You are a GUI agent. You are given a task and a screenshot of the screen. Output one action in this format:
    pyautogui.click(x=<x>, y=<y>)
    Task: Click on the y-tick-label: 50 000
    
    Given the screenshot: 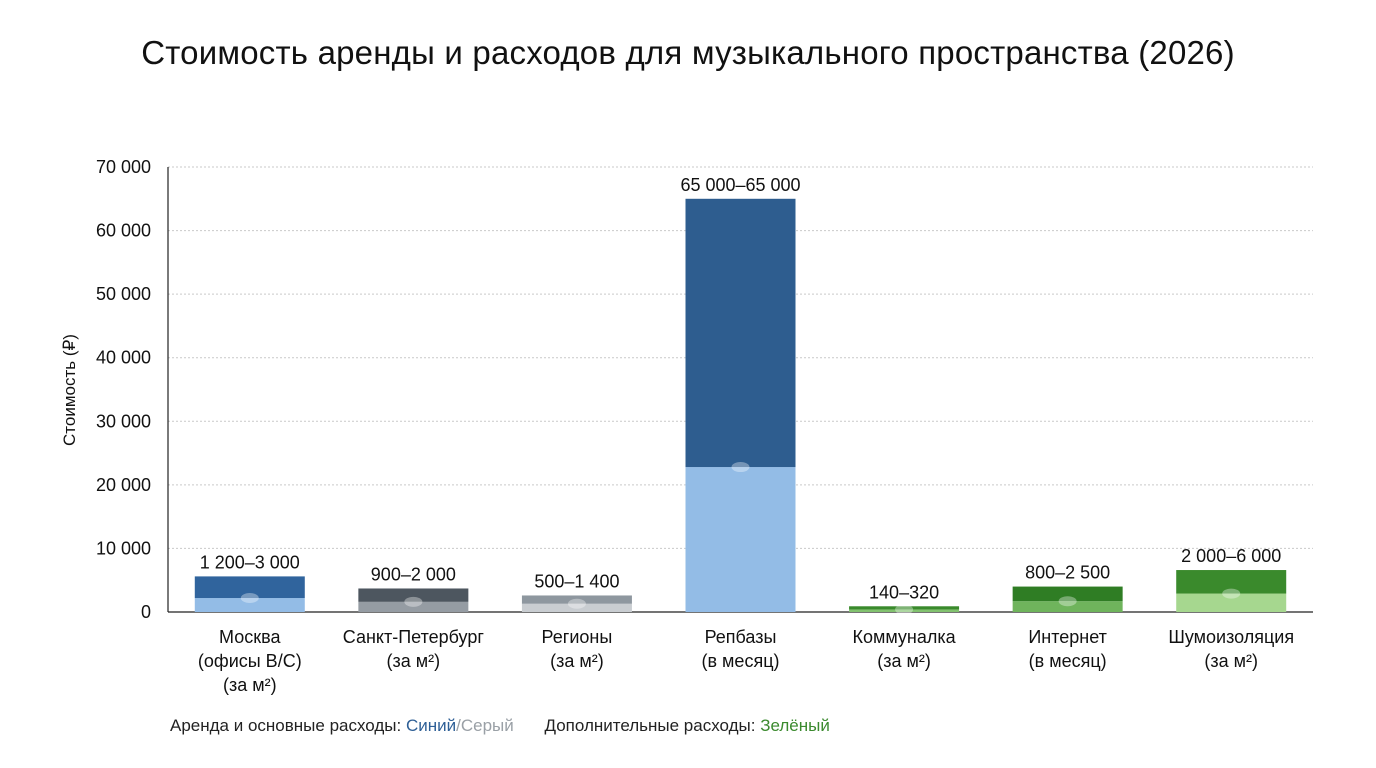 What is the action you would take?
    pyautogui.click(x=123, y=294)
    